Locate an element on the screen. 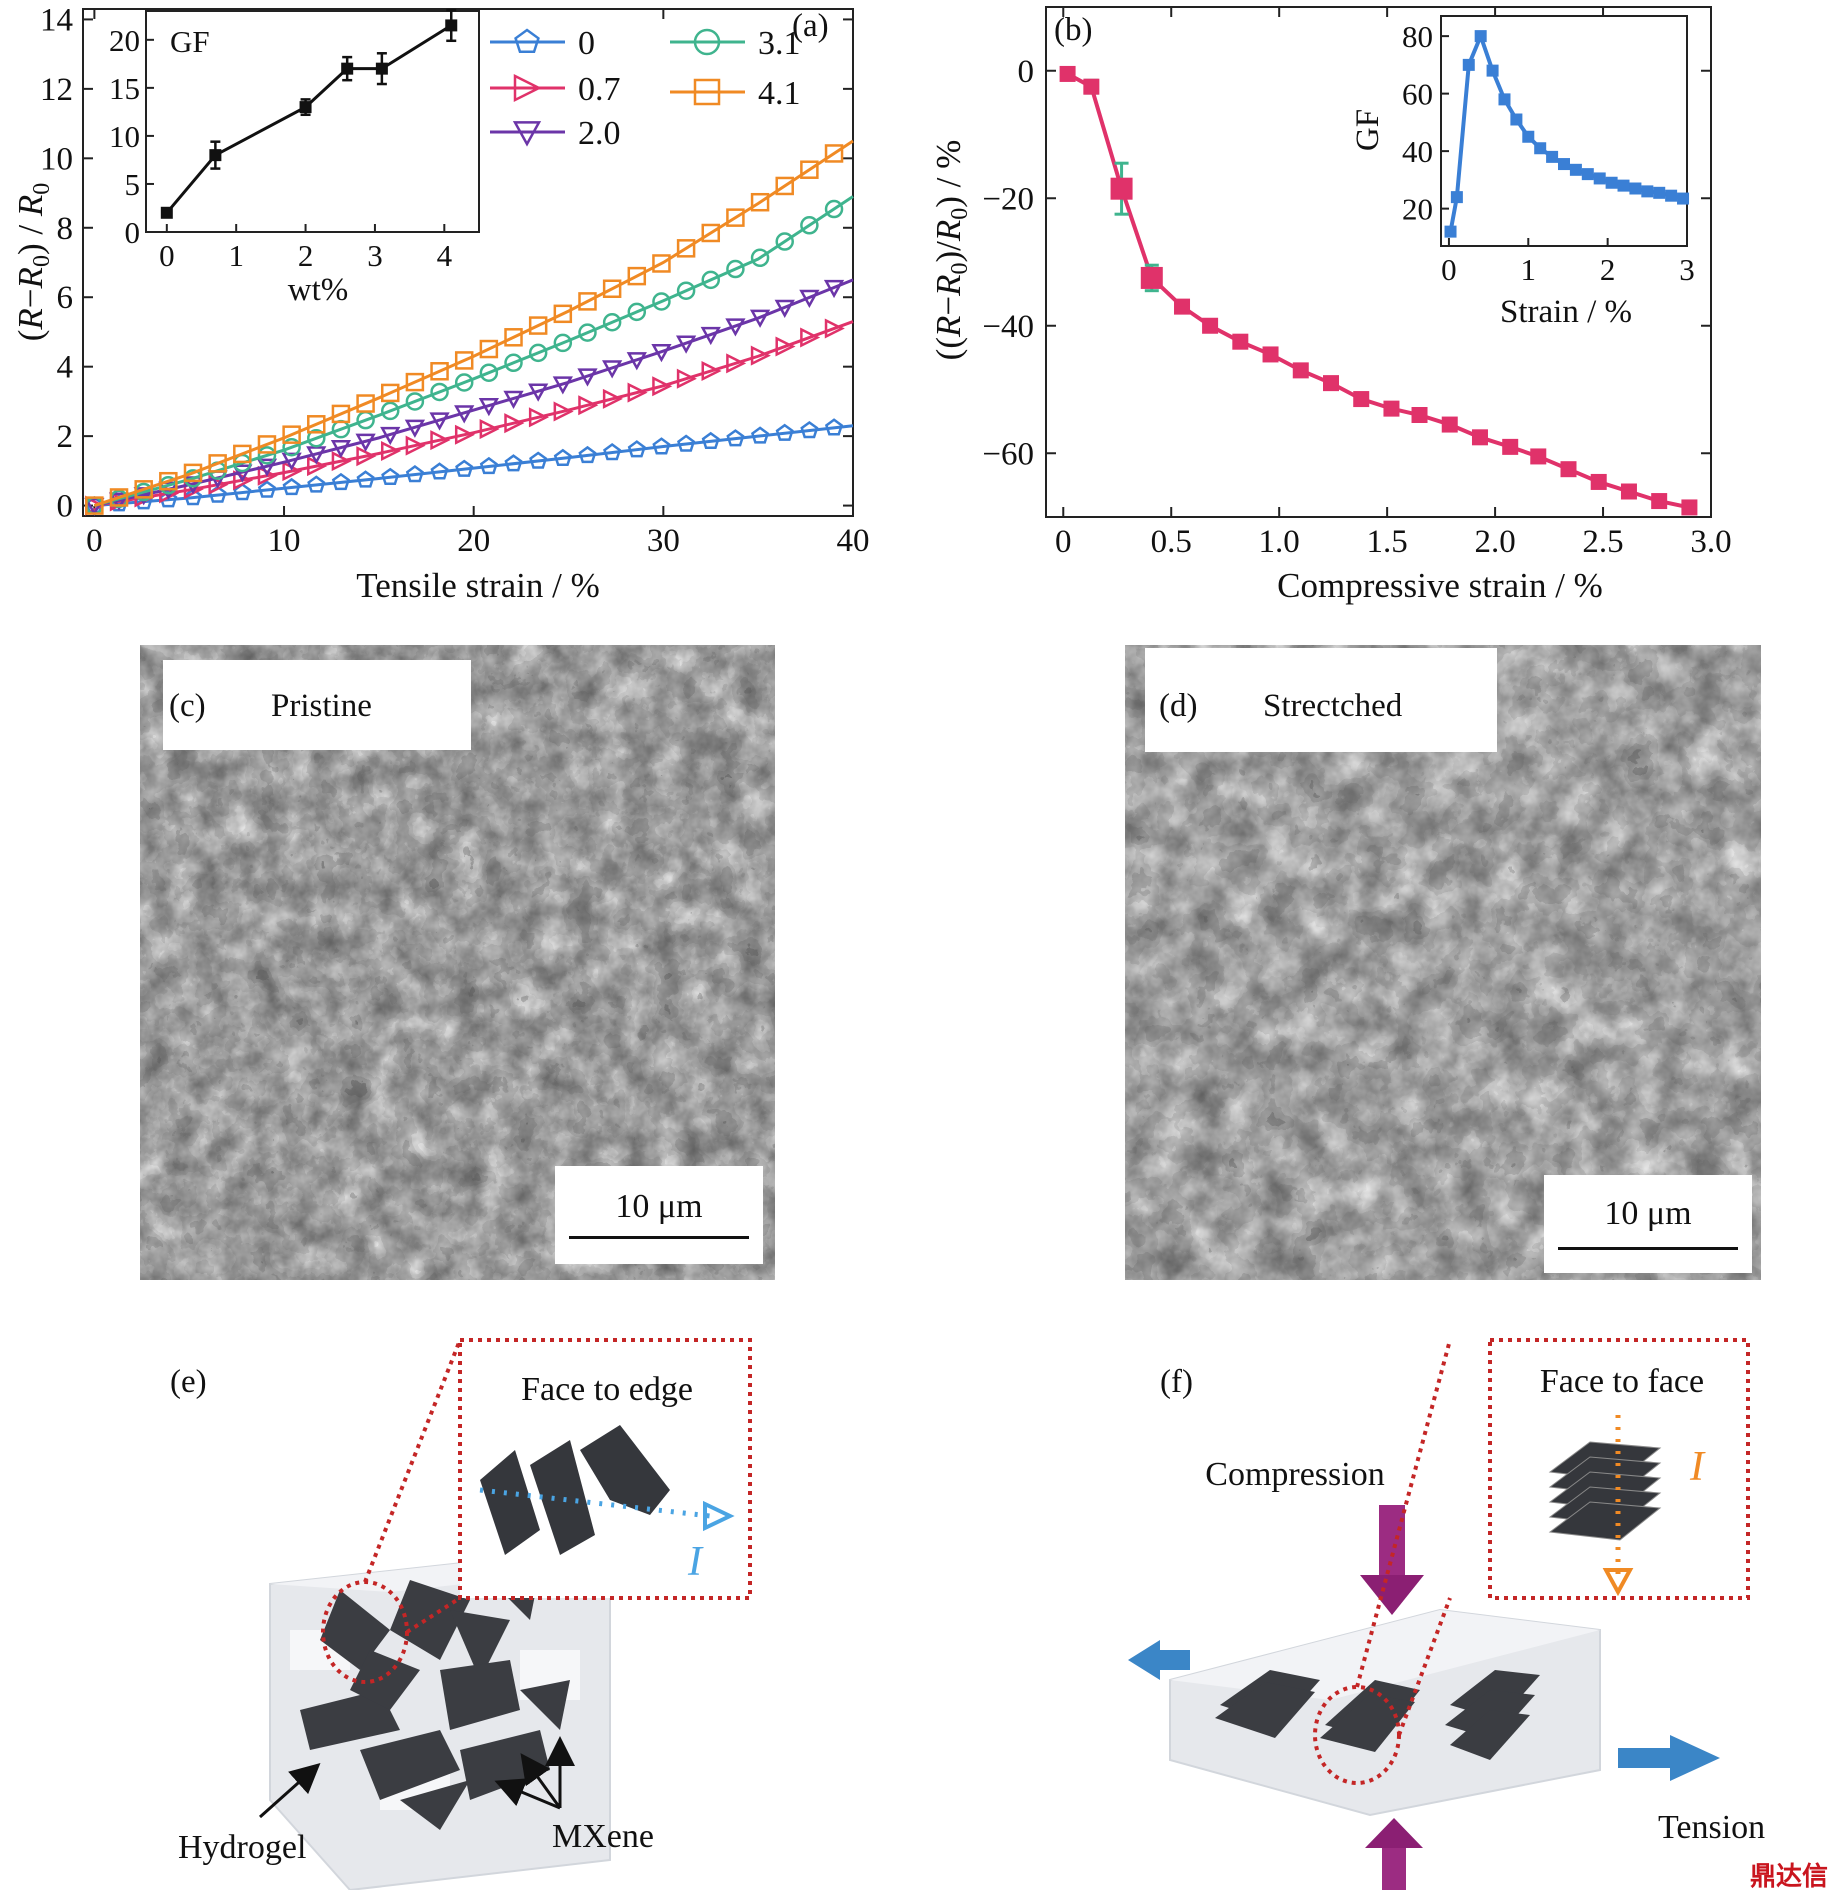 This screenshot has height=1899, width=1842. plot-a-inset-xtick-label: 2 is located at coordinates (306, 255).